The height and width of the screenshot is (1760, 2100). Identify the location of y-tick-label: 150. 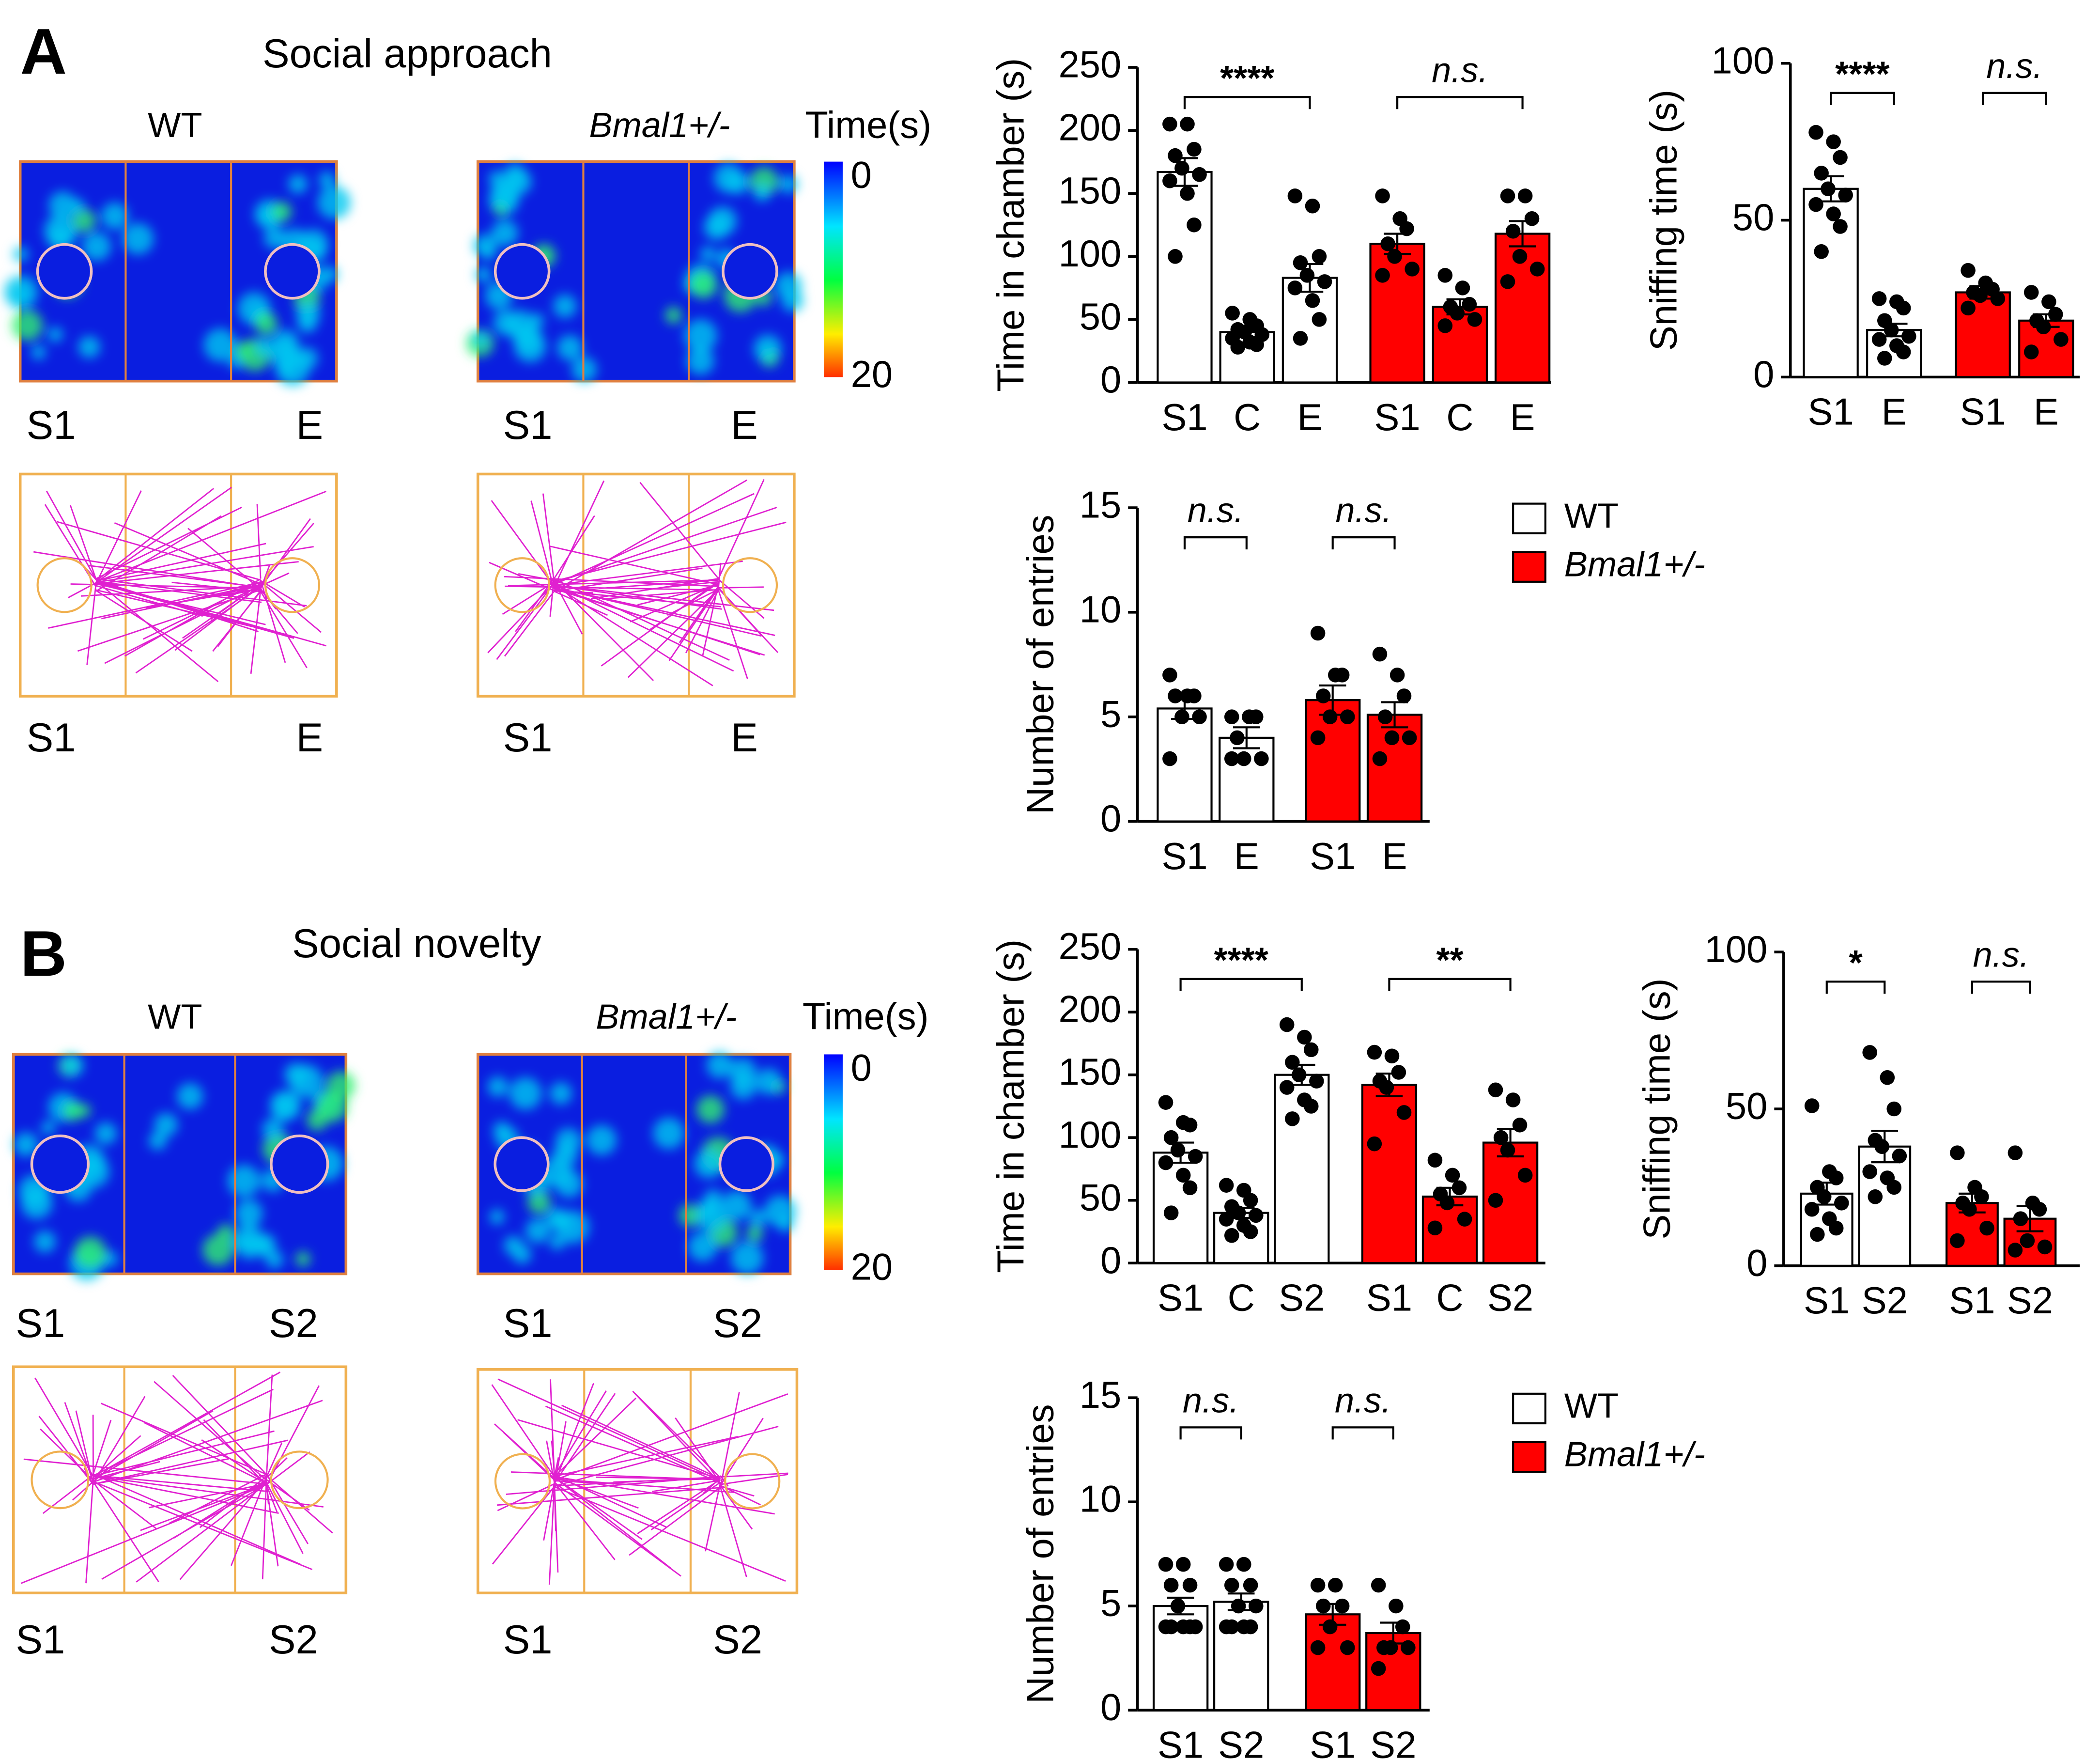
(1089, 1072).